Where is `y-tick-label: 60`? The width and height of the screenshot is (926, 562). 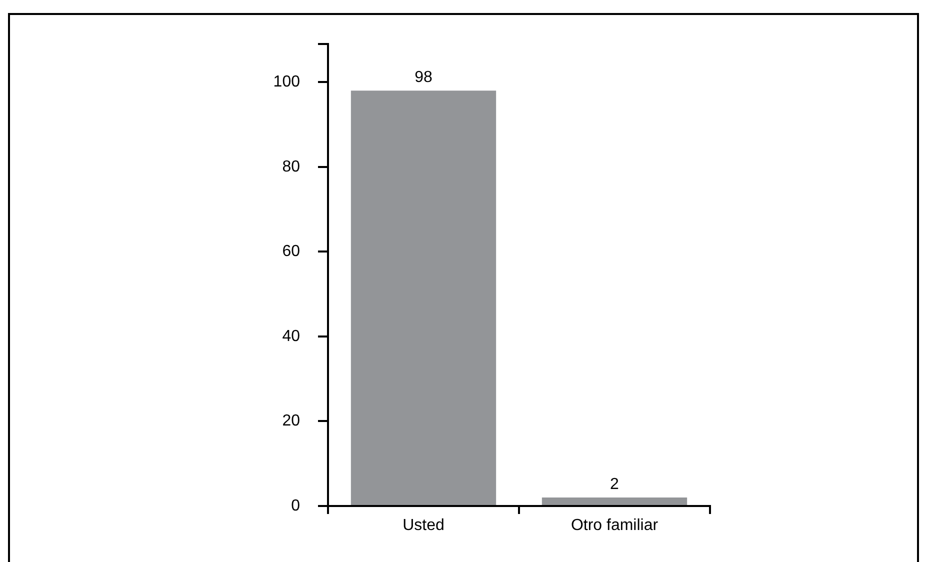
y-tick-label: 60 is located at coordinates (291, 251).